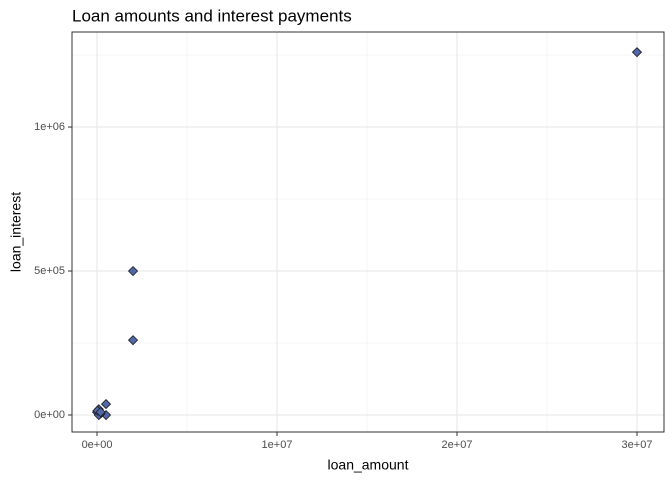 The height and width of the screenshot is (480, 672). Describe the element at coordinates (97, 445) in the screenshot. I see `x-tick-label: 0e+00` at that location.